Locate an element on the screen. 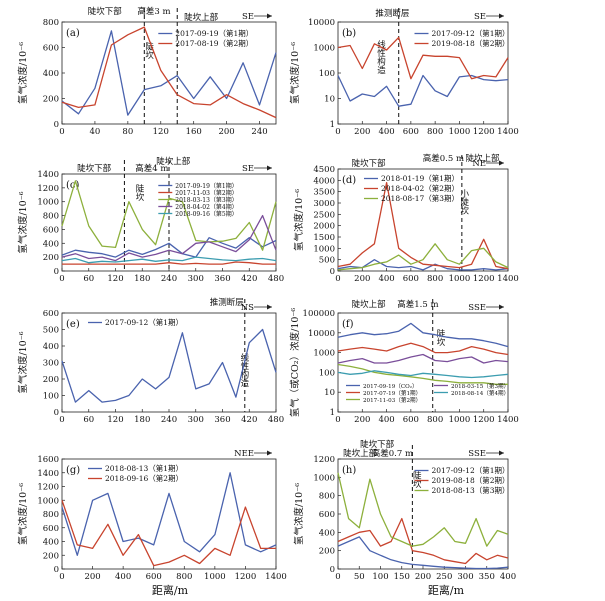 This screenshot has width=605, height=601. annotation-label: 陡坎上部 is located at coordinates (173, 161).